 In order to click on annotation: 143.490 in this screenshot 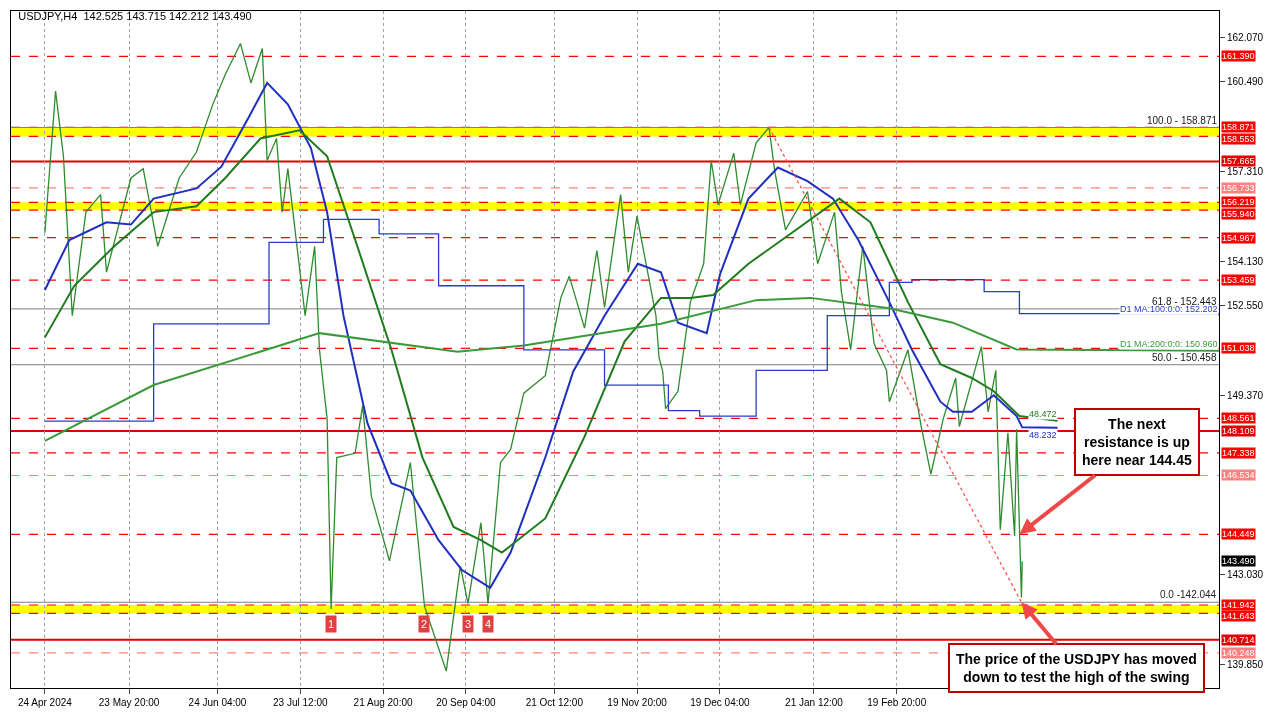, I will do `click(1238, 561)`.